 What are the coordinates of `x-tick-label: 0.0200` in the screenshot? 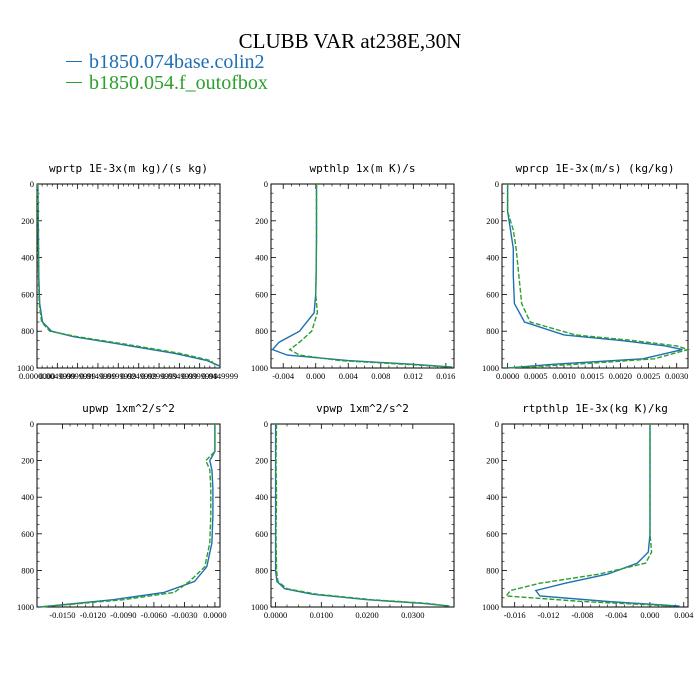 It's located at (366, 615).